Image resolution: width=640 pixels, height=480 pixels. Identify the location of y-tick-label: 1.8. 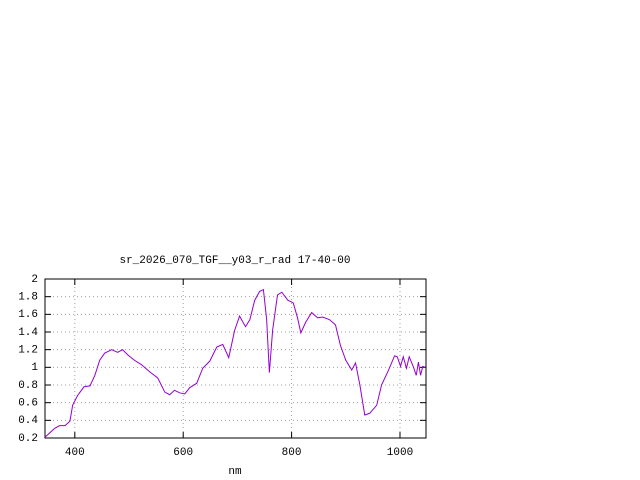
(28, 298).